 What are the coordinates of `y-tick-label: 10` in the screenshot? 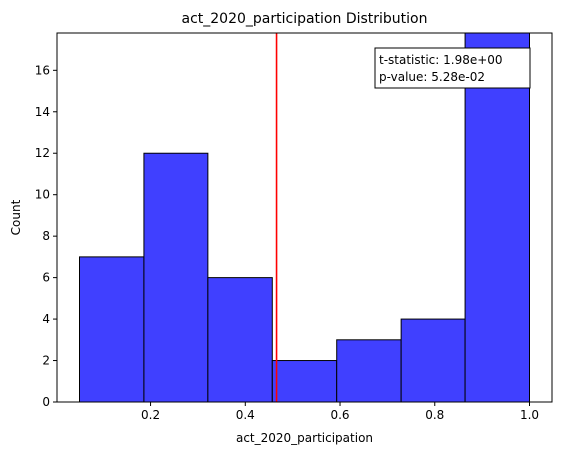 It's located at (42, 195).